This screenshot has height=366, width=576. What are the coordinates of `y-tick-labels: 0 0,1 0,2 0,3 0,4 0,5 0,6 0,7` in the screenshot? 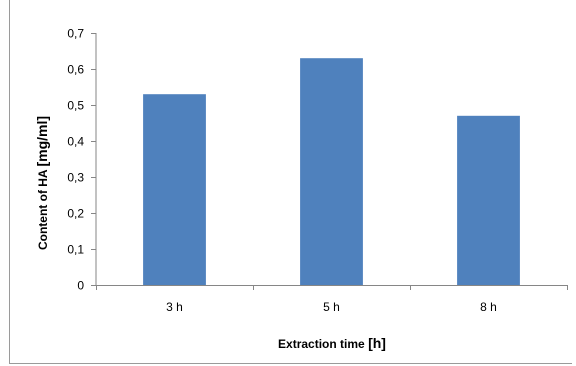 It's located at (75, 160).